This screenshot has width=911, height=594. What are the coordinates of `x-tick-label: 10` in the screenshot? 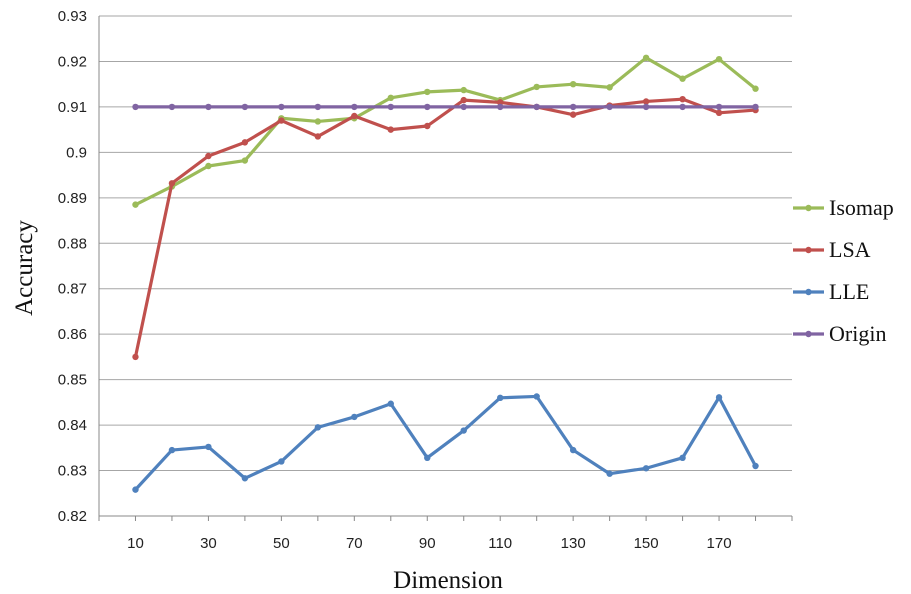 It's located at (135, 543).